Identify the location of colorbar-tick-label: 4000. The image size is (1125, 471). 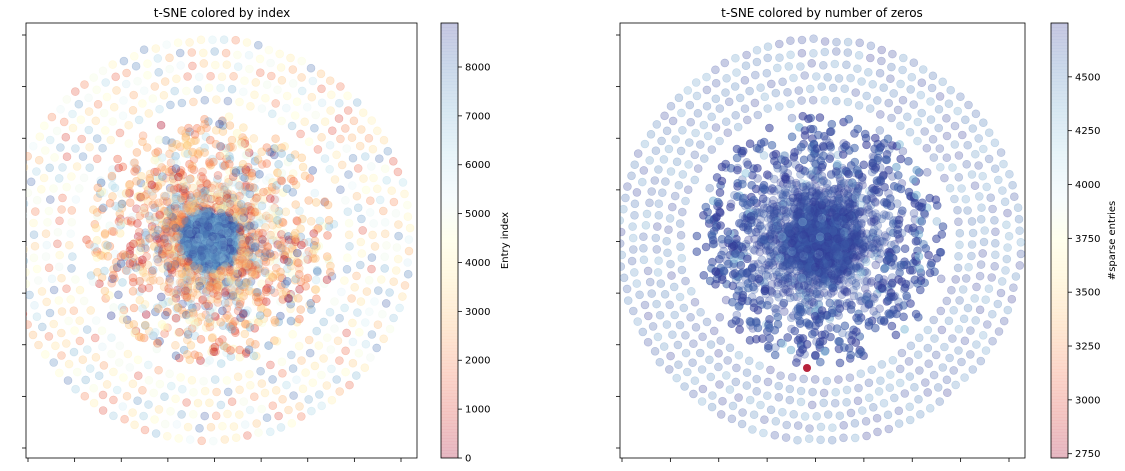
(477, 263).